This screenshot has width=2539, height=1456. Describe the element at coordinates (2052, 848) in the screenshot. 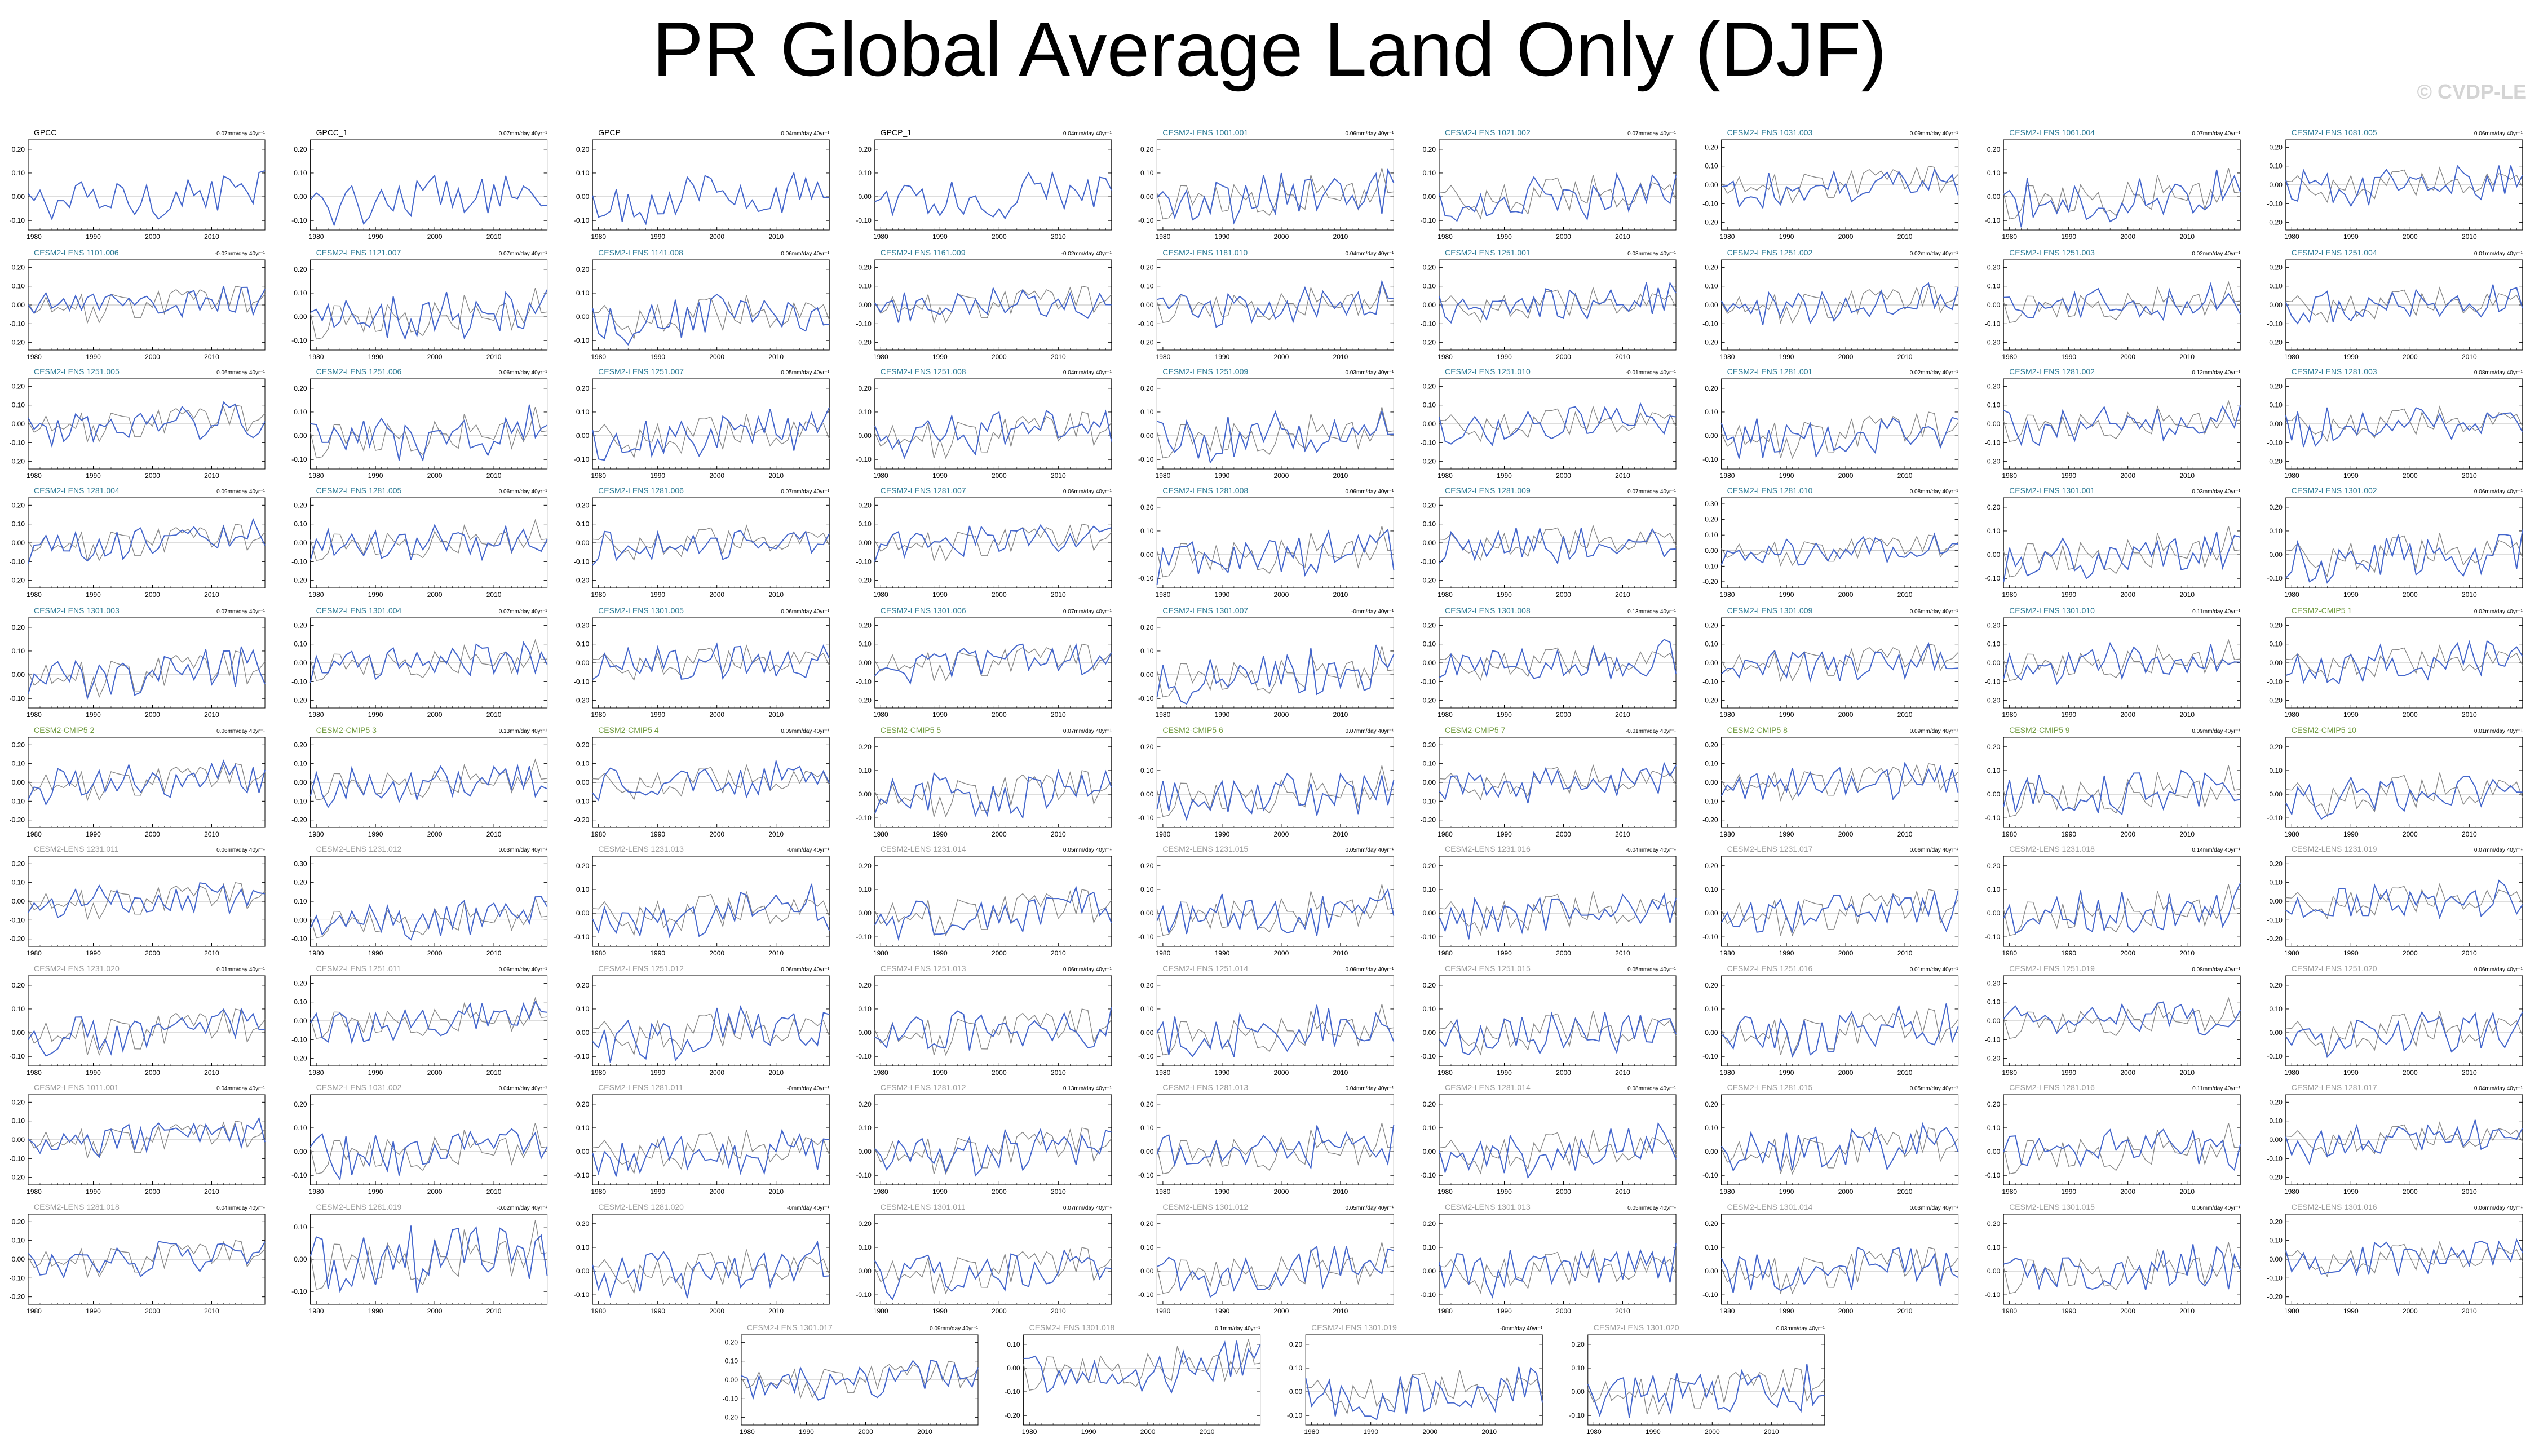

I see `panel-title: CESM2-LENS 1231.018` at that location.